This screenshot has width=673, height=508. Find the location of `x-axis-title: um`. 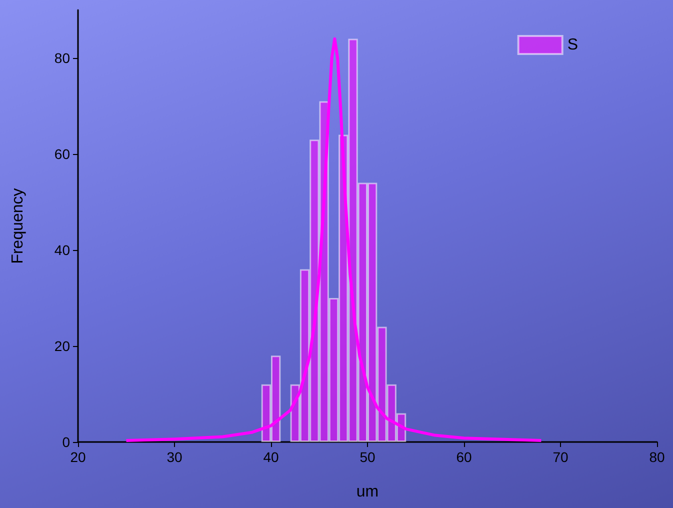

x-axis-title: um is located at coordinates (367, 492).